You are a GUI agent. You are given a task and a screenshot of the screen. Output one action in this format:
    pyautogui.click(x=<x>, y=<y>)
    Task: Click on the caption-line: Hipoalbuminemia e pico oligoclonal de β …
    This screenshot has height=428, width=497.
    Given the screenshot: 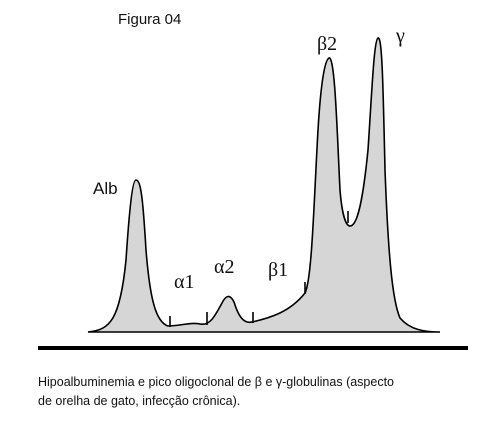 What is the action you would take?
    pyautogui.click(x=216, y=382)
    